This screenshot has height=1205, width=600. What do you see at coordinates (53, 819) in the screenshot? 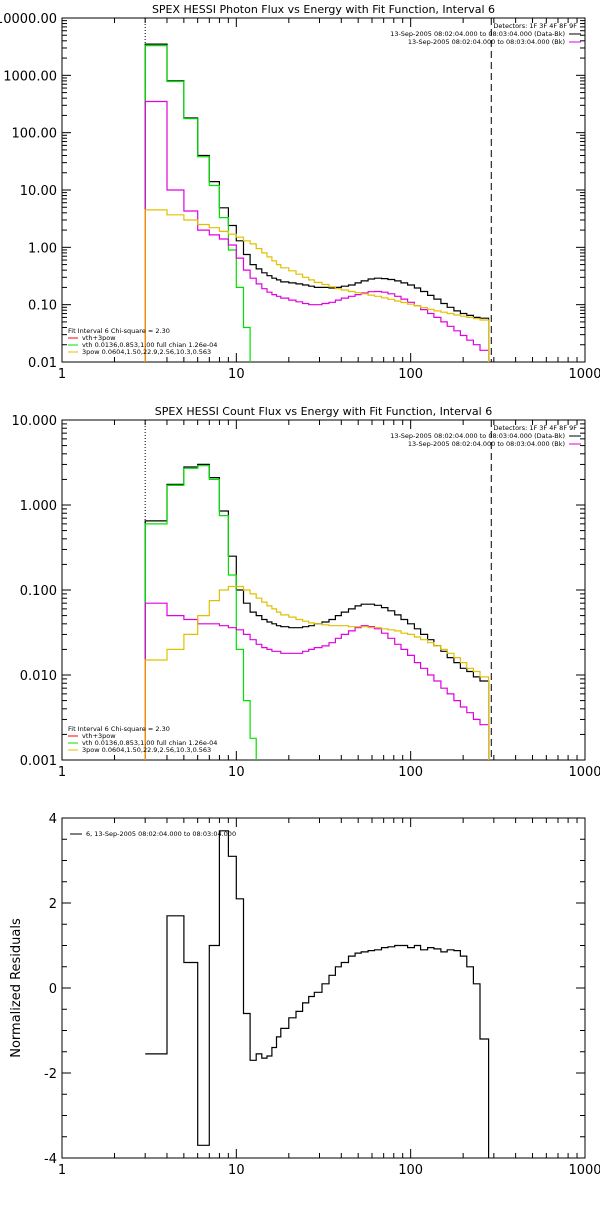
I see `y-tick-label: 4` at bounding box center [53, 819].